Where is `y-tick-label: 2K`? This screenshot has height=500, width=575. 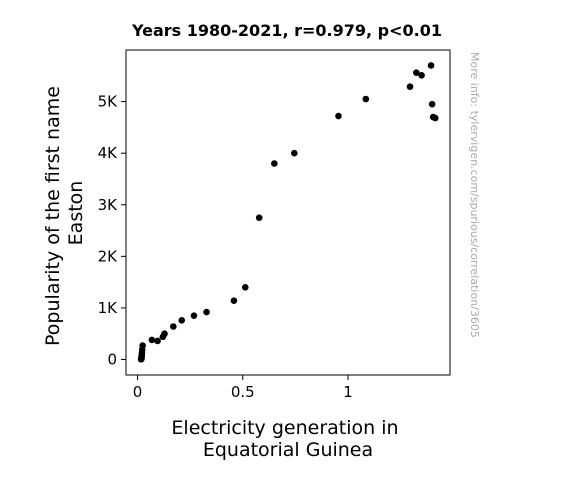
y-tick-label: 2K is located at coordinates (108, 256).